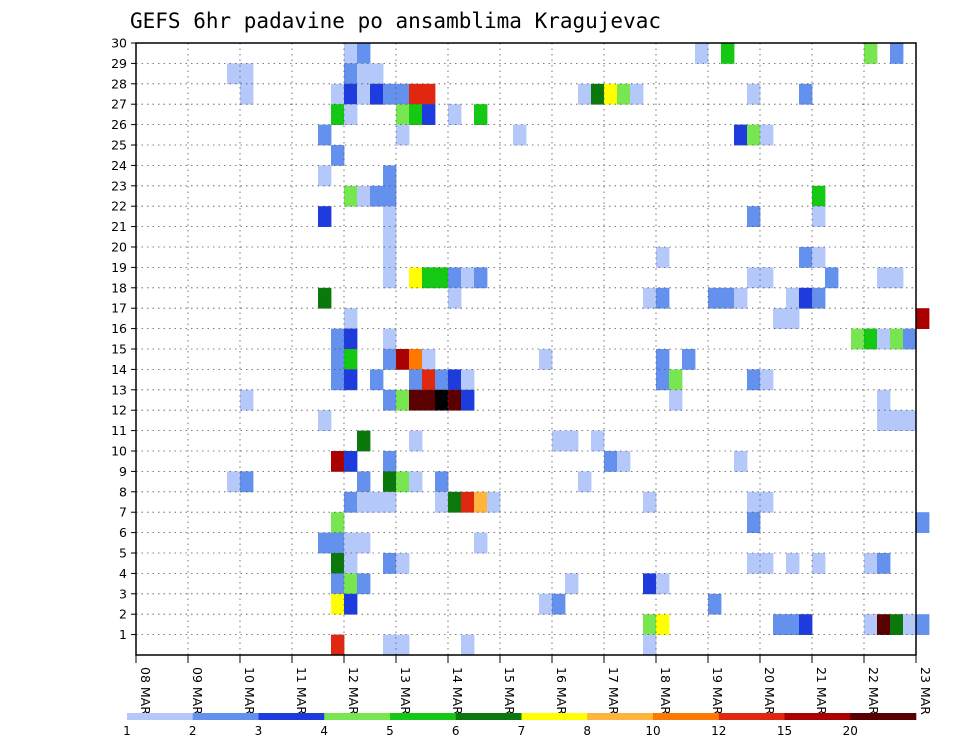 The height and width of the screenshot is (742, 960). Describe the element at coordinates (457, 691) in the screenshot. I see `x-tick-label: 14 MAR` at that location.